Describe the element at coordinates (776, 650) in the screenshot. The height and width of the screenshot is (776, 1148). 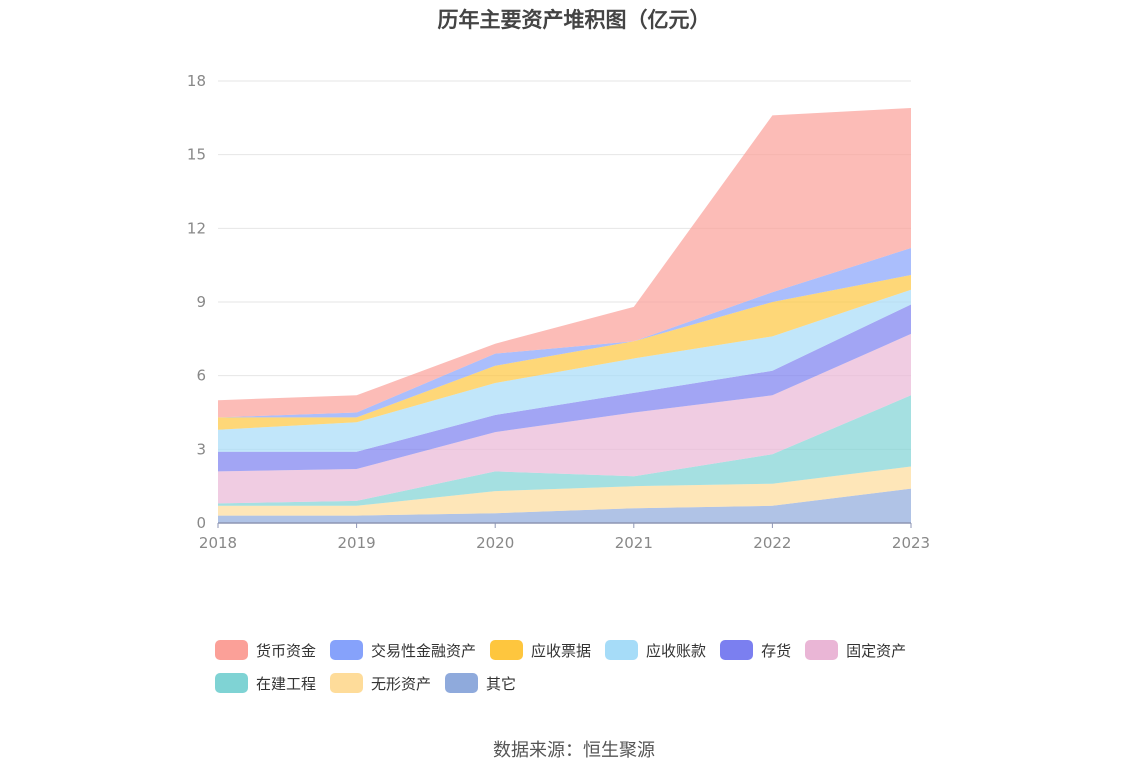
I see `legend-label: 存货` at that location.